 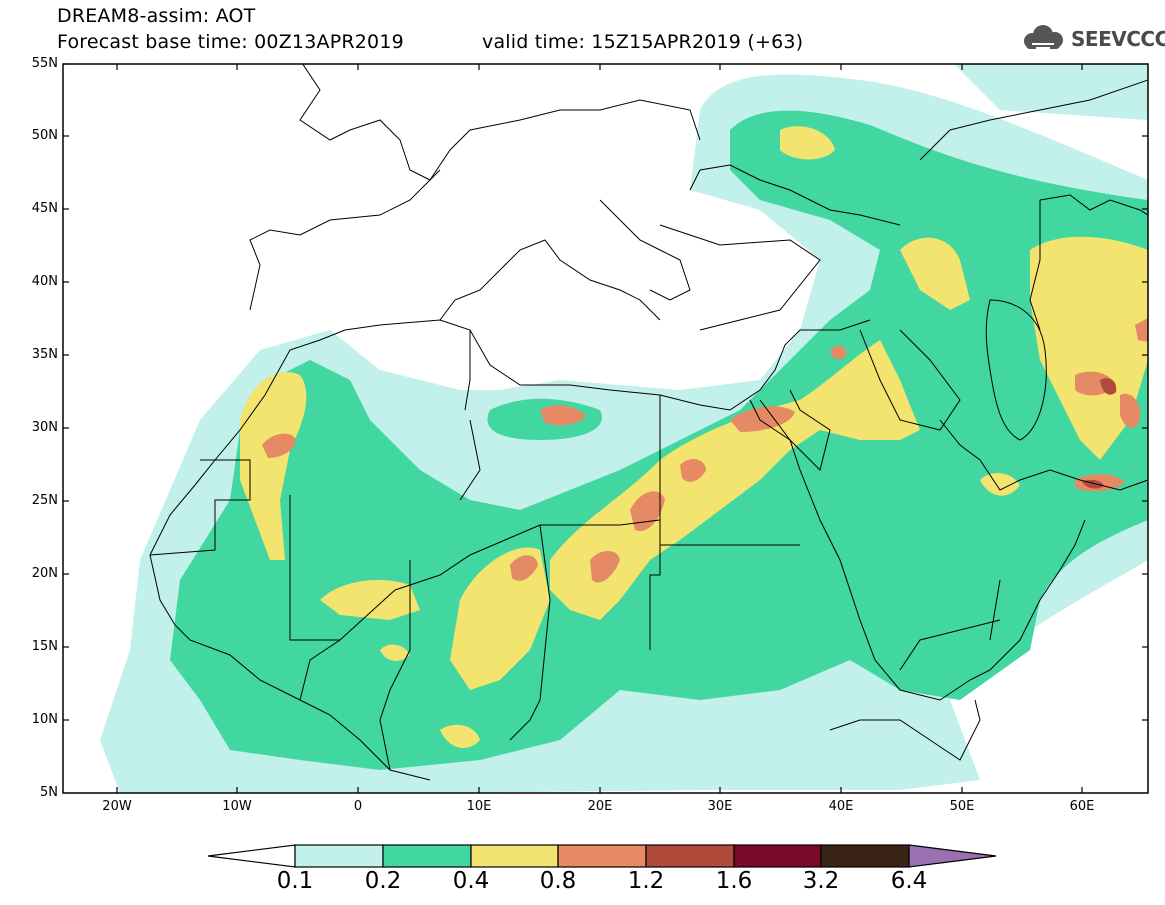 What do you see at coordinates (471, 881) in the screenshot?
I see `colorbar-label: 0.4` at bounding box center [471, 881].